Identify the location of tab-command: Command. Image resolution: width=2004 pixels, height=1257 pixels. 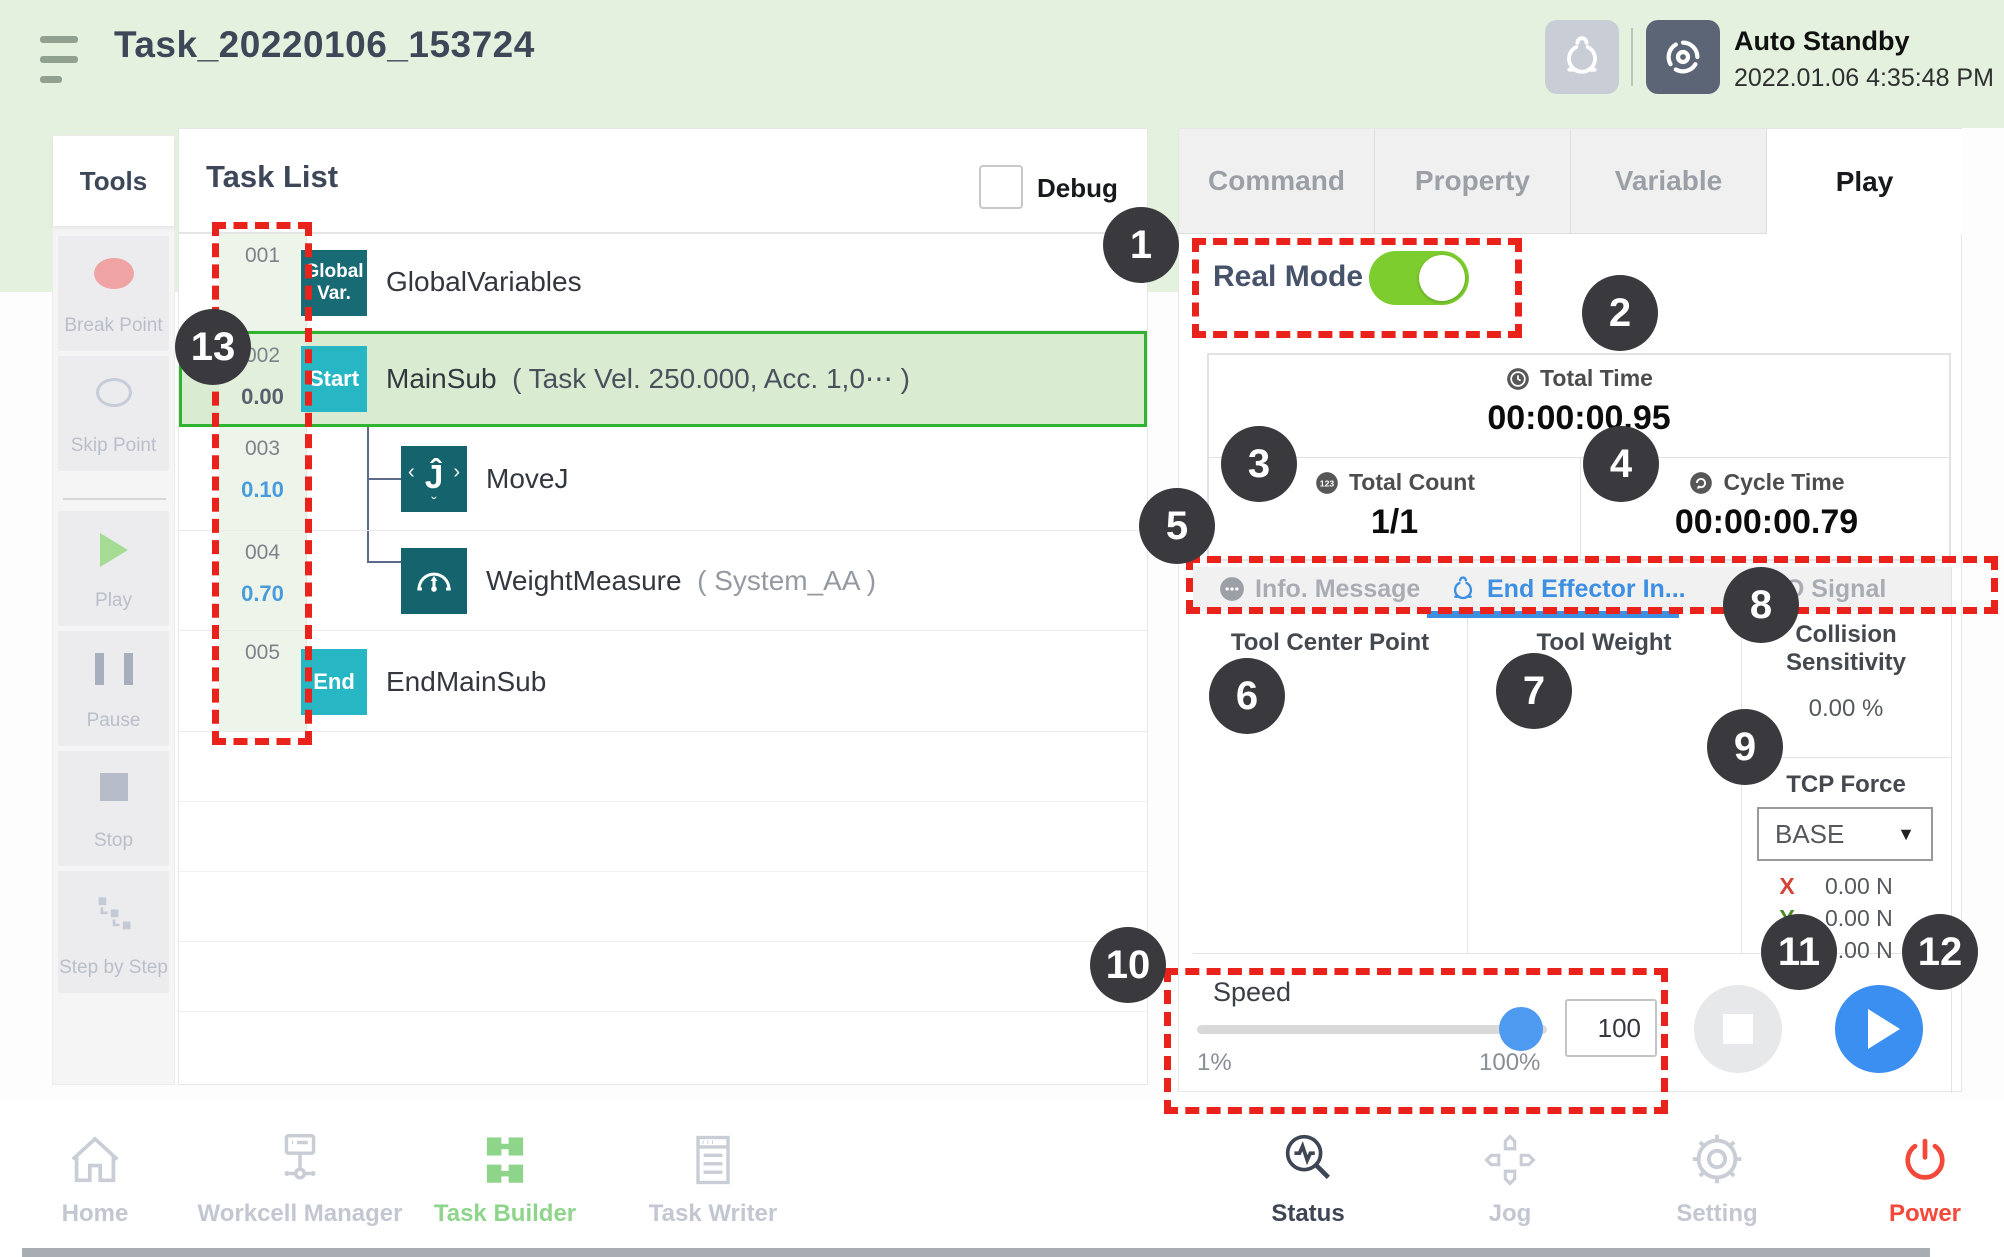
(1277, 181).